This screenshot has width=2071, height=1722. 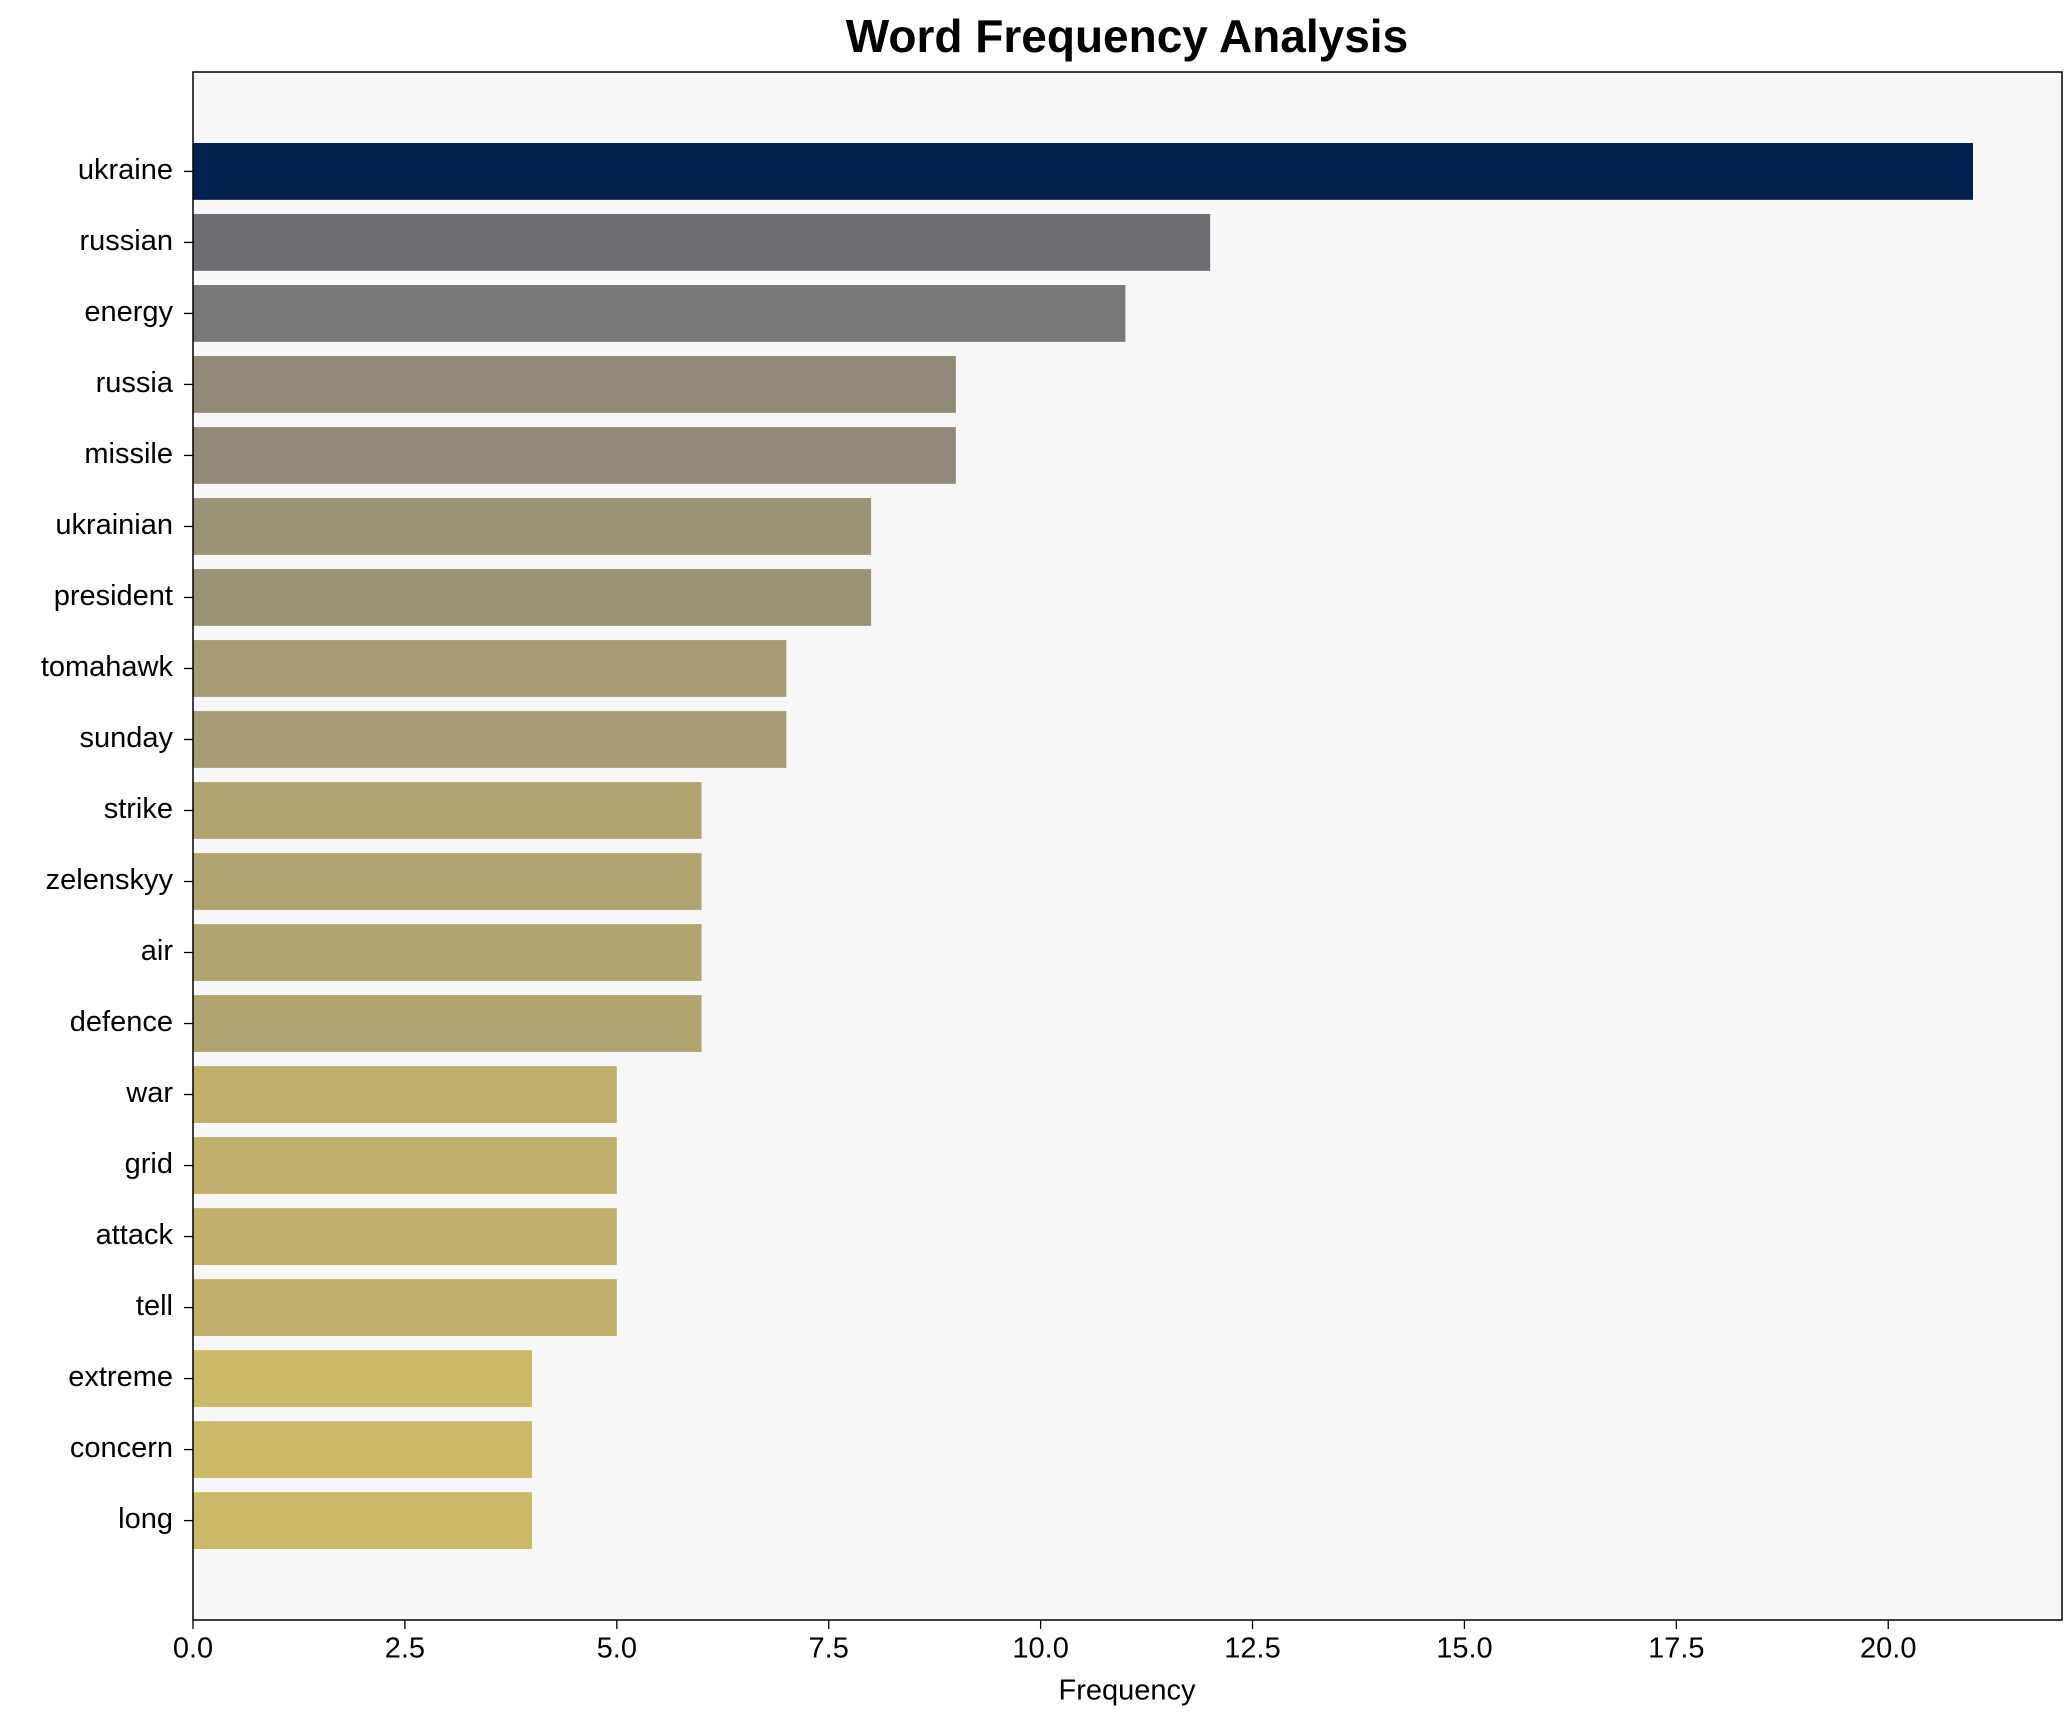 I want to click on x-tick-label: 0.0, so click(x=193, y=1649).